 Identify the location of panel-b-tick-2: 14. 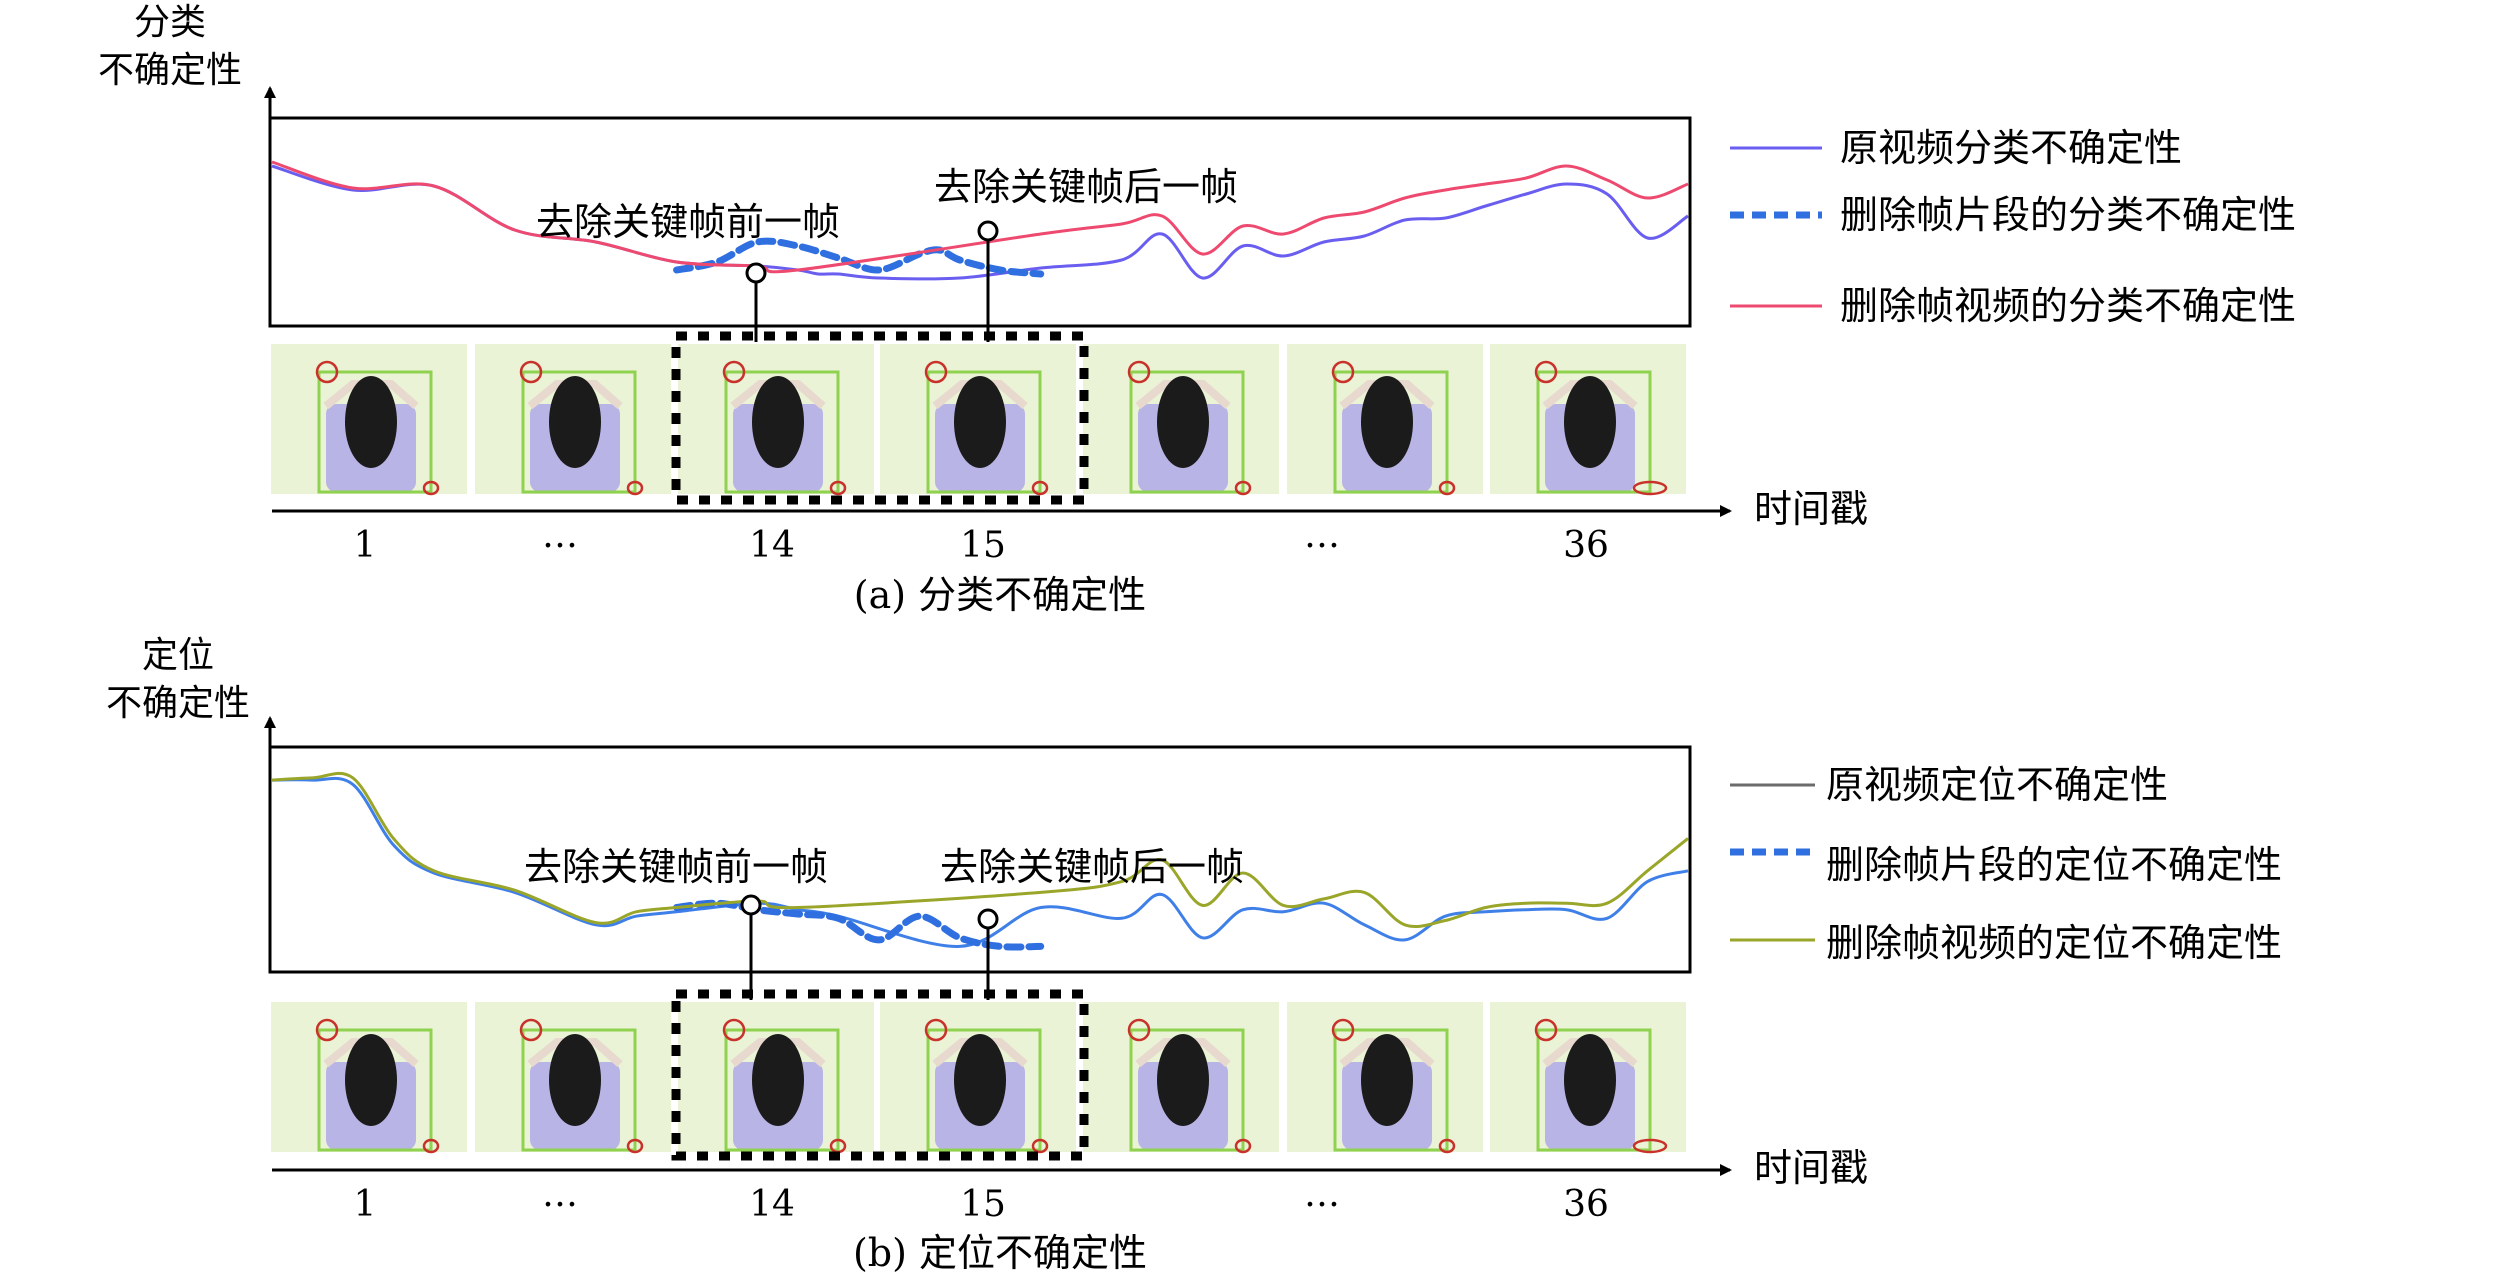
(772, 1204).